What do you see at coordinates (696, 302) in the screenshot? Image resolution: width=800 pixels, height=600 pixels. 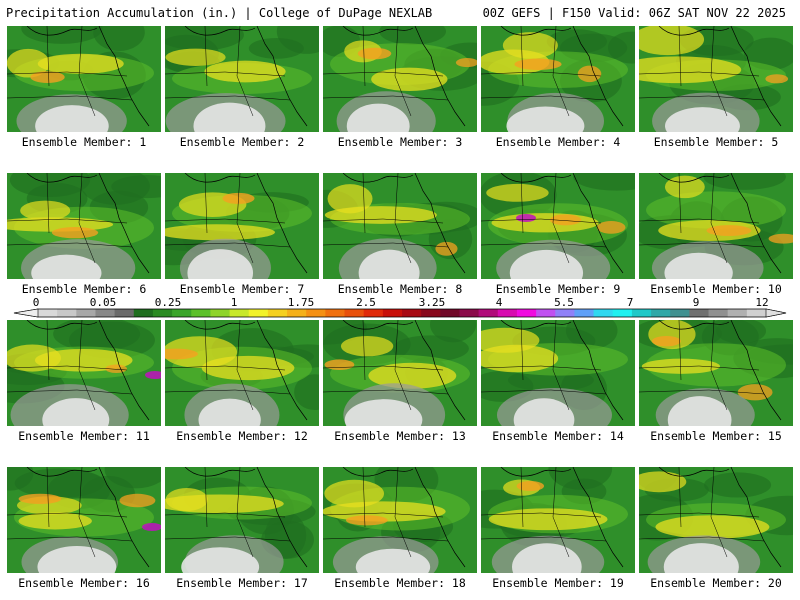 I see `colorbar-tick-label: 9` at bounding box center [696, 302].